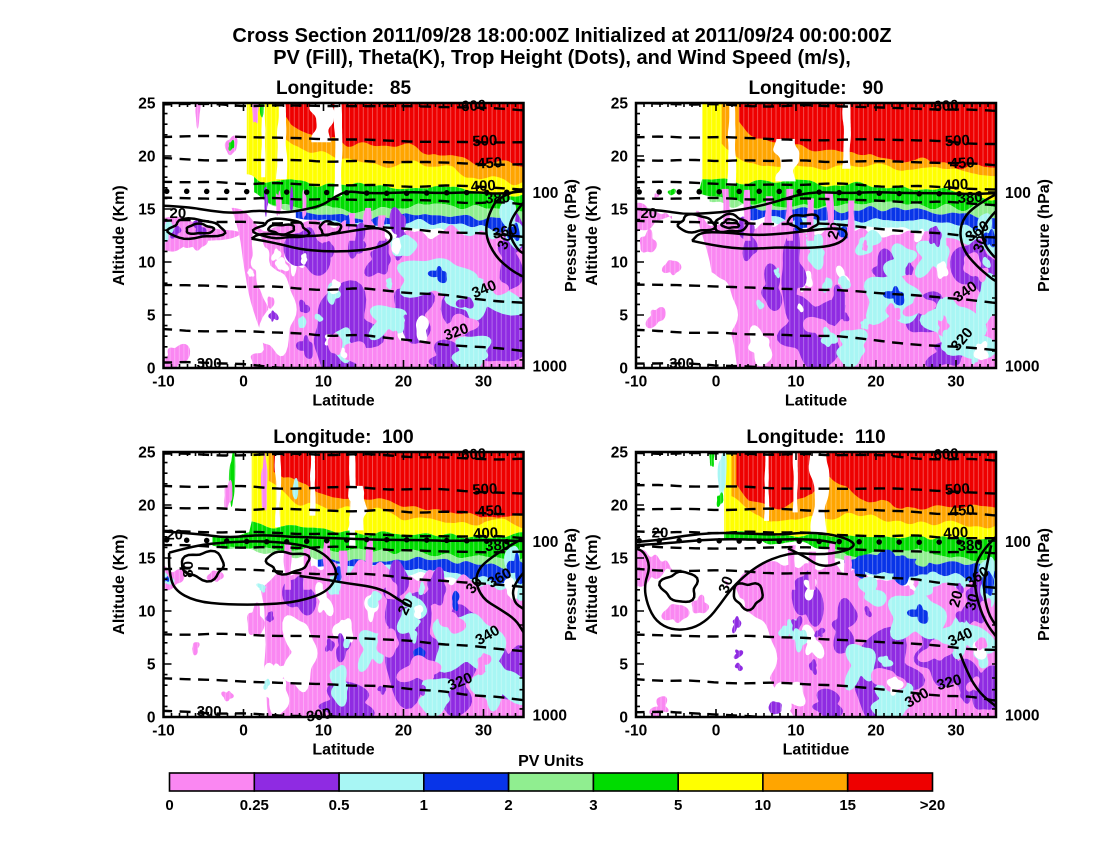  Describe the element at coordinates (551, 761) in the screenshot. I see `svg-text: PV Units` at that location.